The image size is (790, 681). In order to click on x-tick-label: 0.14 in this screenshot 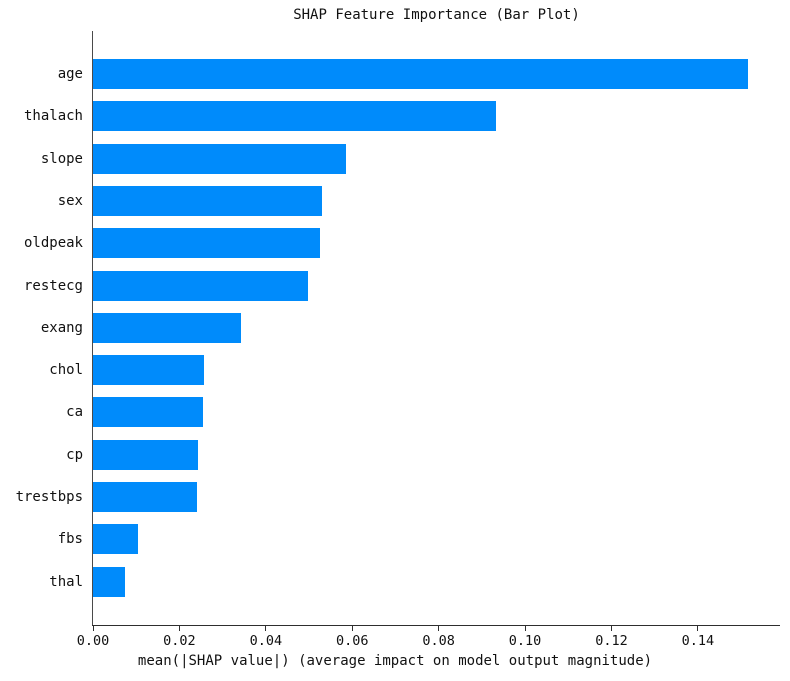, I will do `click(698, 641)`.